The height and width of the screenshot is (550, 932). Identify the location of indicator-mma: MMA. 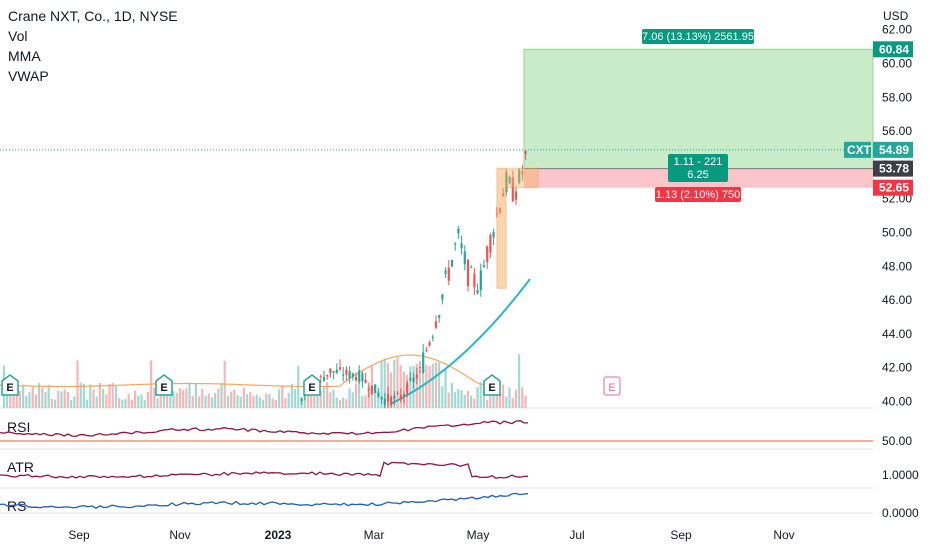
(24, 56).